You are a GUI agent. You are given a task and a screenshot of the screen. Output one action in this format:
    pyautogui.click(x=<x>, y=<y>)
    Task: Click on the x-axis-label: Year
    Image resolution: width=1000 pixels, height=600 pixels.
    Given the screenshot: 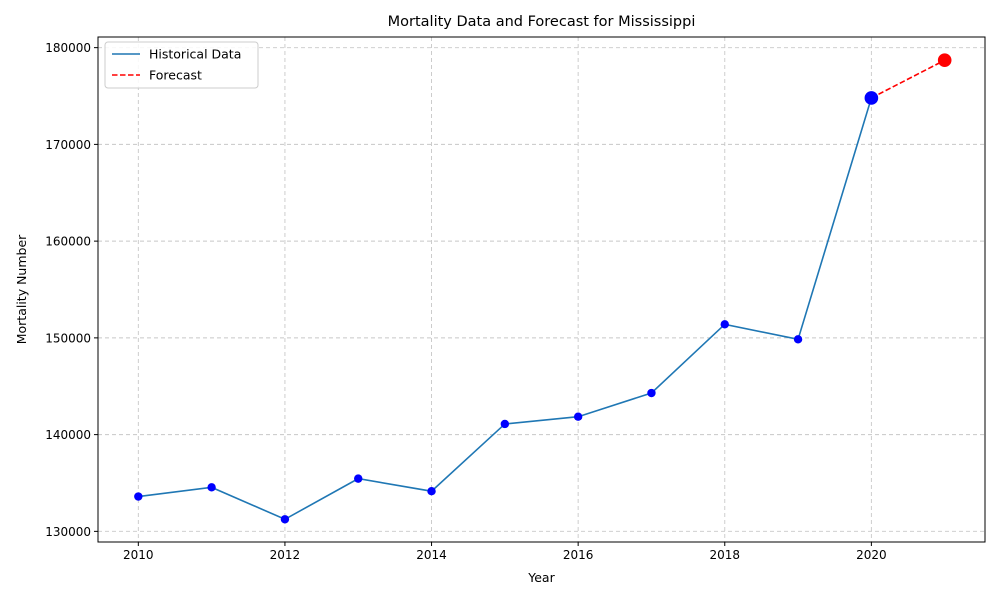 What is the action you would take?
    pyautogui.click(x=541, y=577)
    